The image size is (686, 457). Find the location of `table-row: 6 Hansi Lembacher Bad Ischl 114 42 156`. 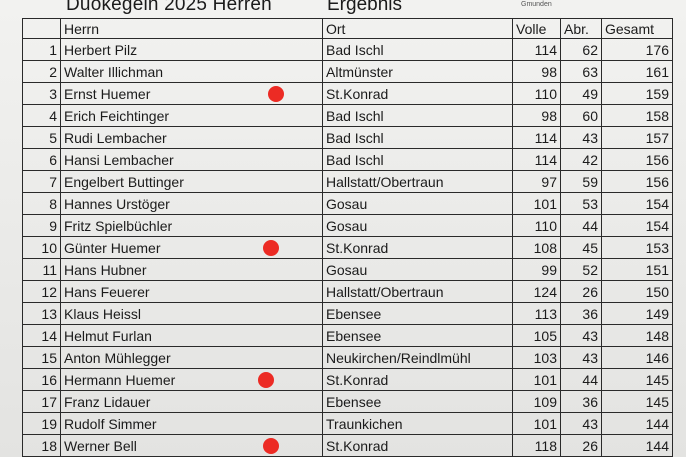

table-row: 6 Hansi Lembacher Bad Ischl 114 42 156 is located at coordinates (347, 159).